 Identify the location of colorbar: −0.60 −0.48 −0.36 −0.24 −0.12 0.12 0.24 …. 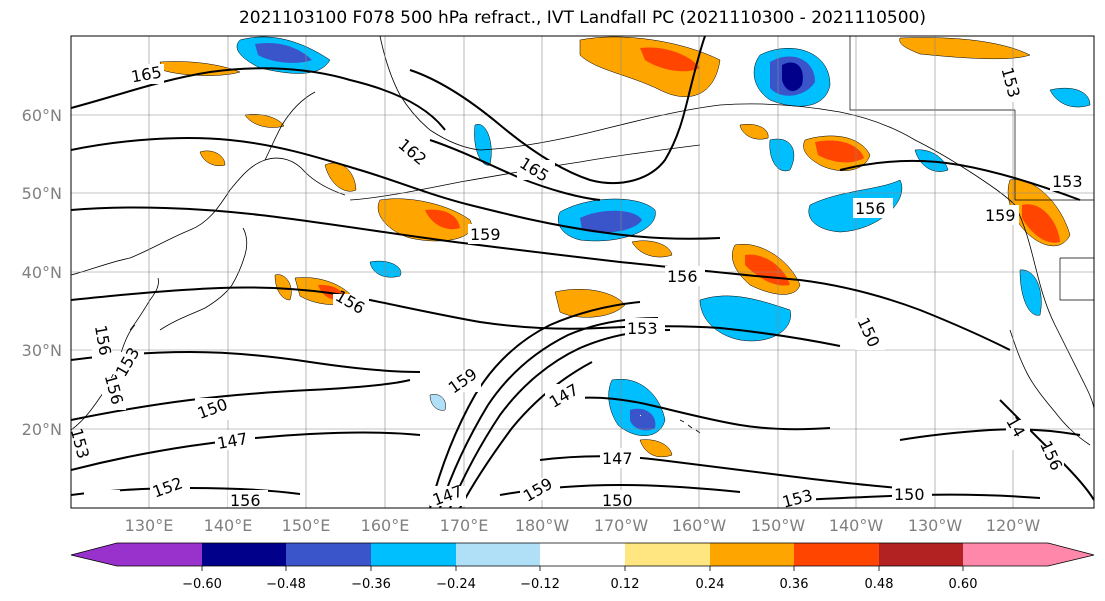
(582, 567).